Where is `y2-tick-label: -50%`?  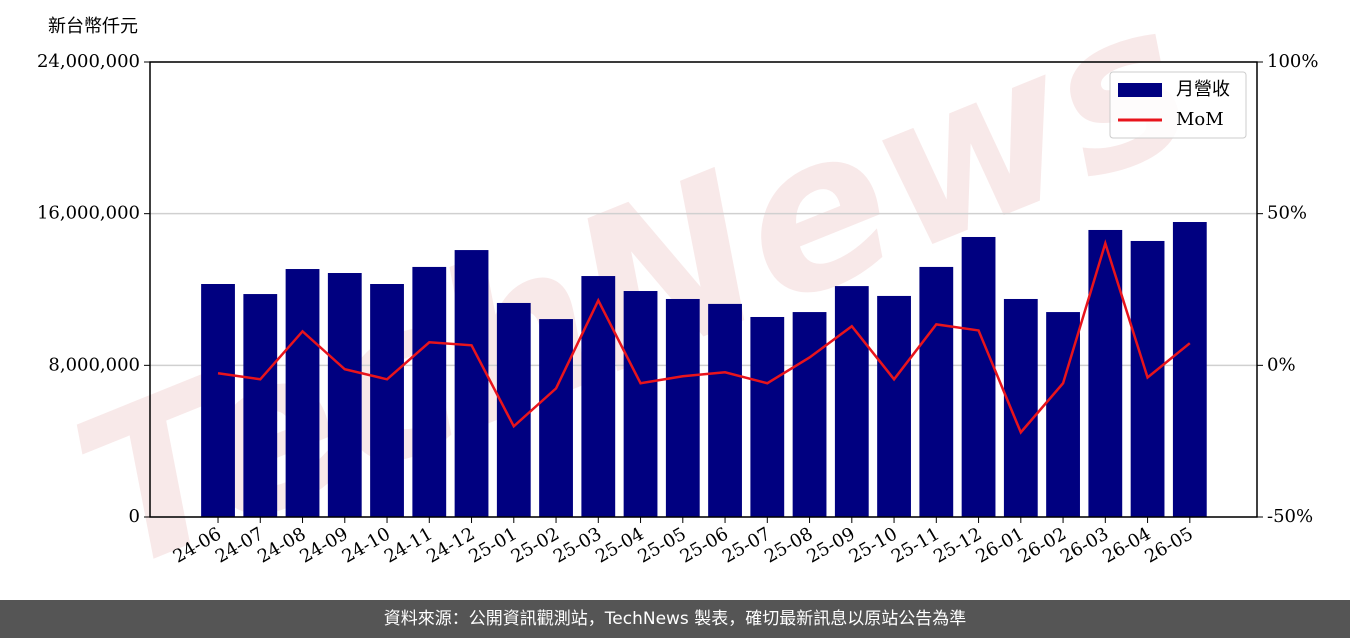
y2-tick-label: -50% is located at coordinates (1290, 516).